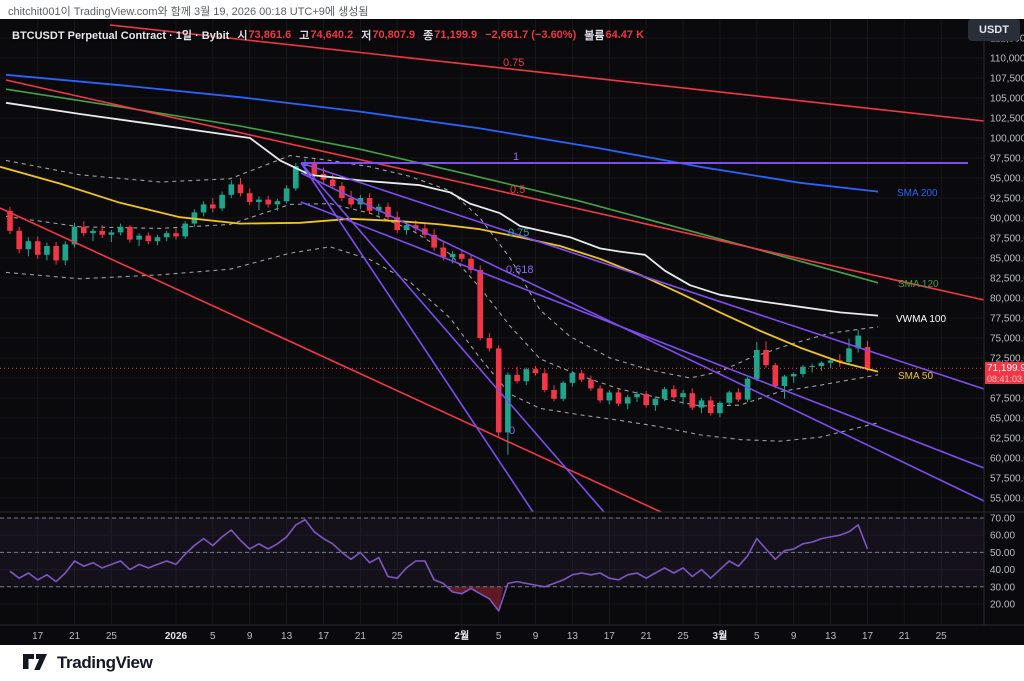  What do you see at coordinates (547, 73) in the screenshot?
I see `red-fib-0-75-line` at bounding box center [547, 73].